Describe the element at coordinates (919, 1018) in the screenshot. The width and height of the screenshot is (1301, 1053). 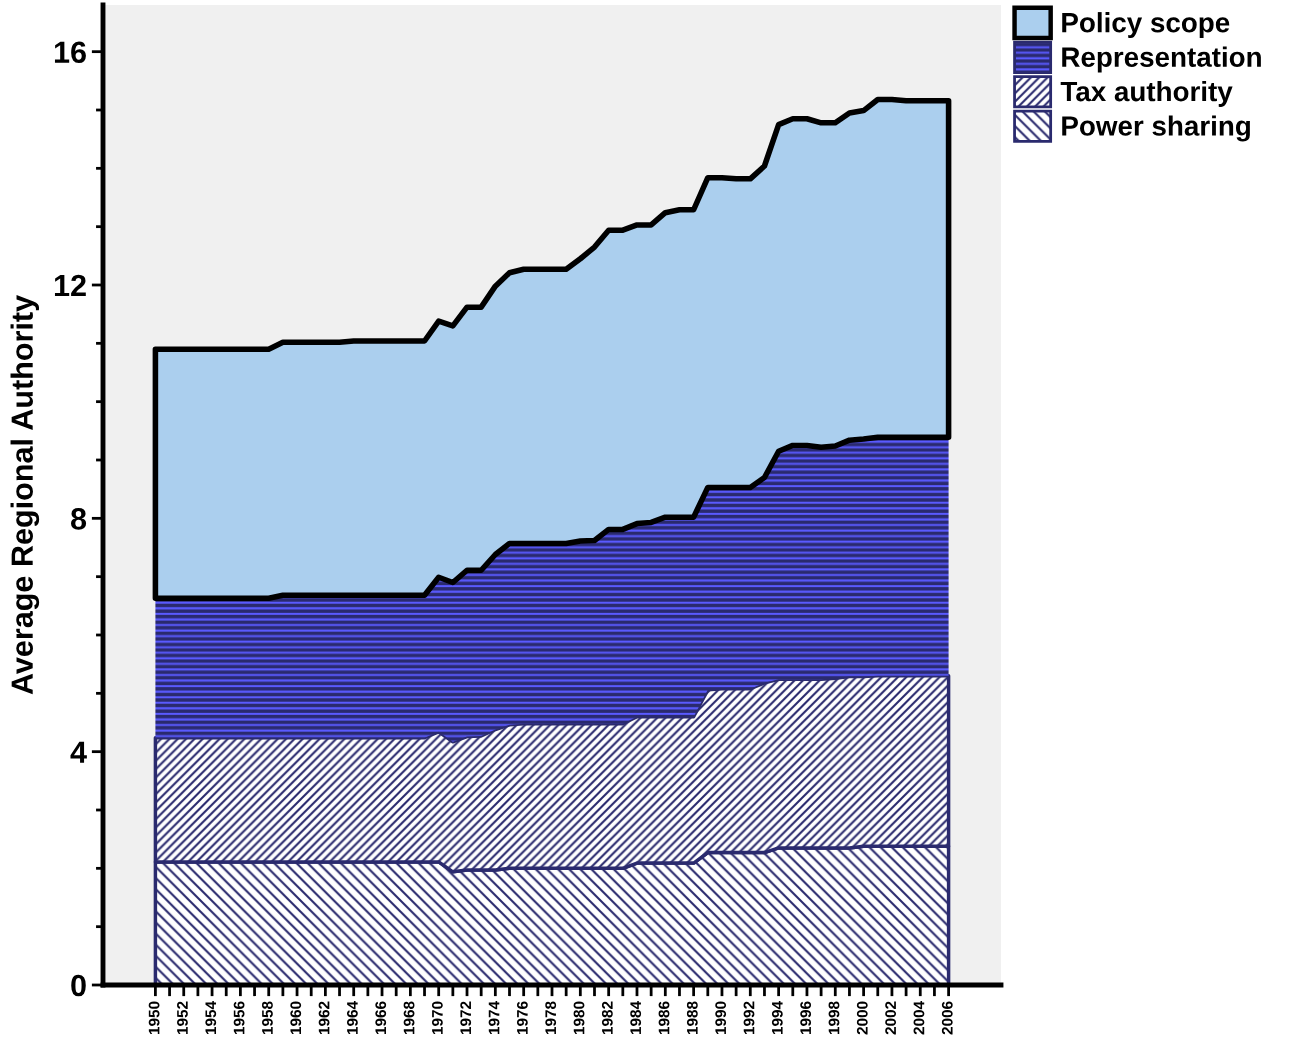
I see `x-tick-label: 2004` at that location.